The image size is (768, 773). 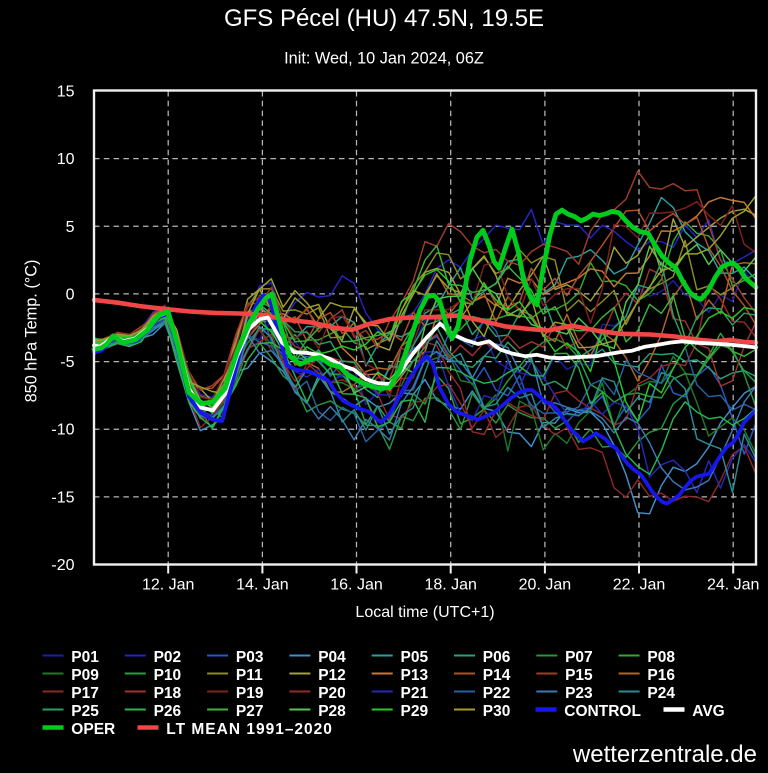 I want to click on svg-text: 22. Jan, so click(x=639, y=585).